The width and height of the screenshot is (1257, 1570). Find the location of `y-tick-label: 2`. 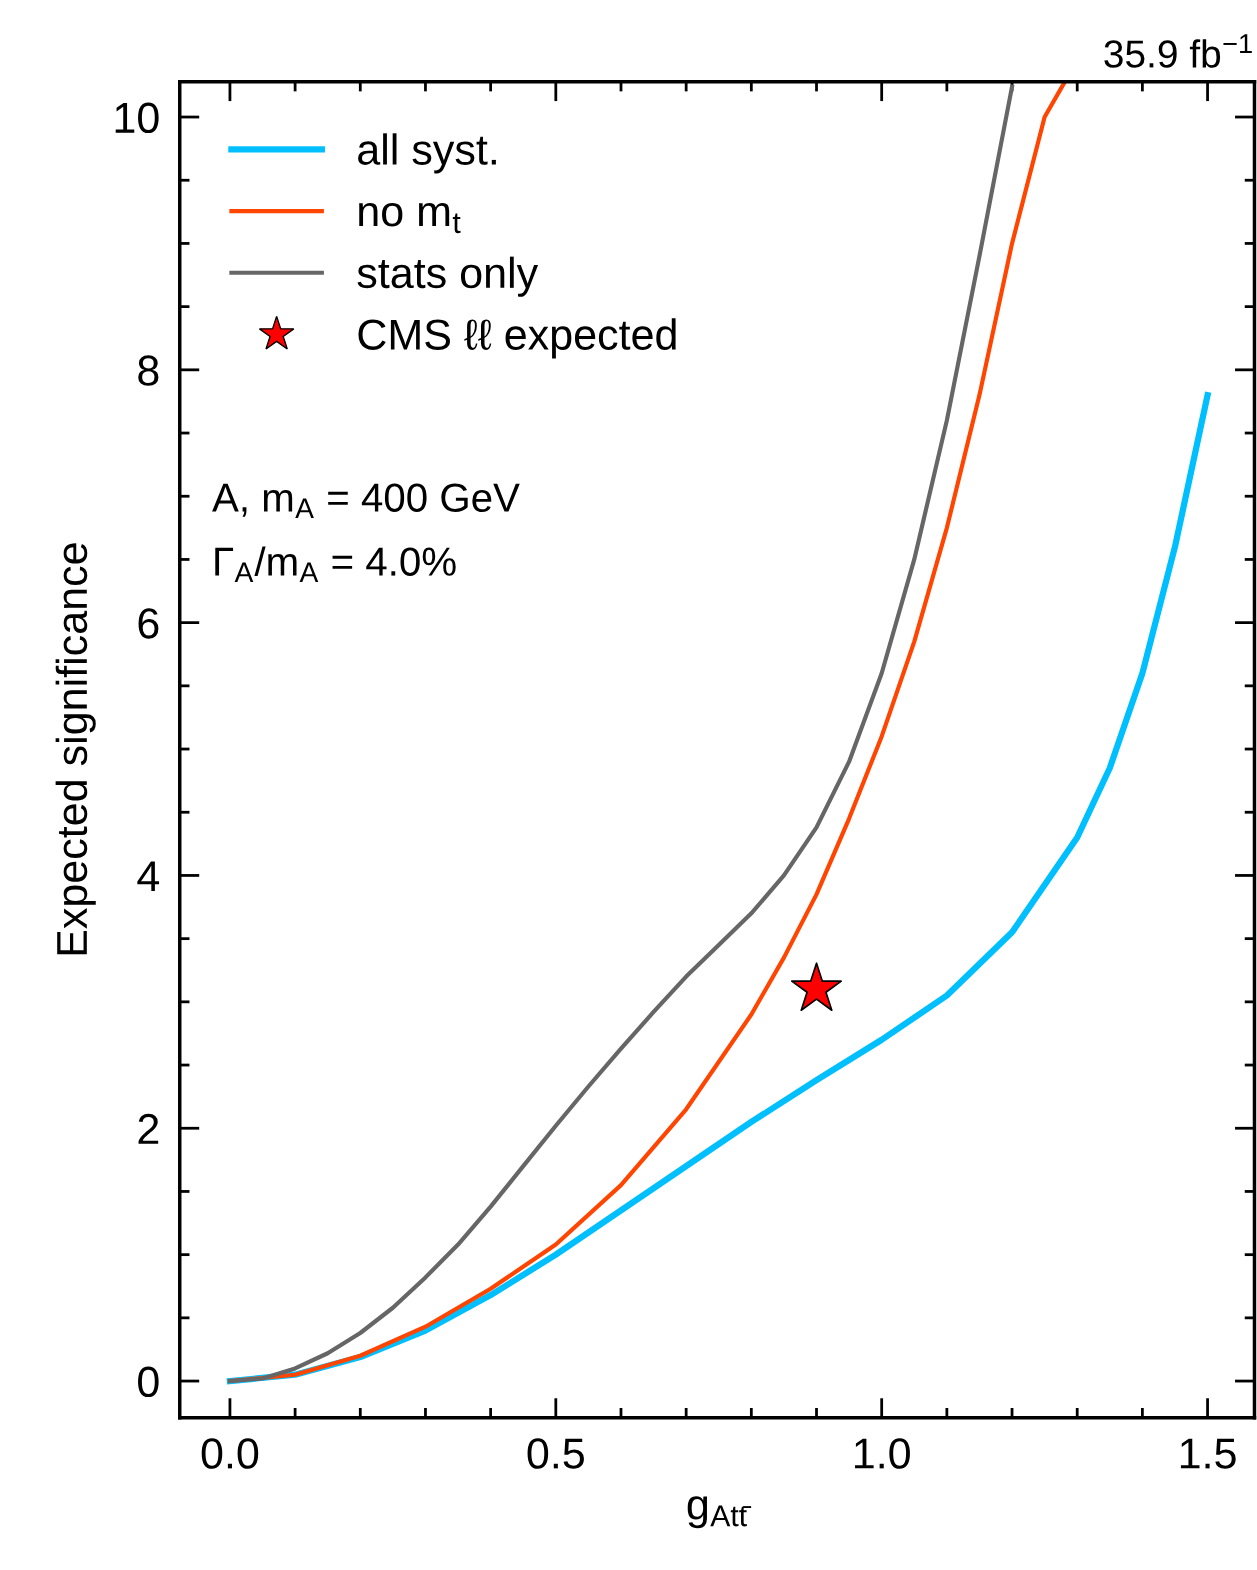

y-tick-label: 2 is located at coordinates (148, 1128).